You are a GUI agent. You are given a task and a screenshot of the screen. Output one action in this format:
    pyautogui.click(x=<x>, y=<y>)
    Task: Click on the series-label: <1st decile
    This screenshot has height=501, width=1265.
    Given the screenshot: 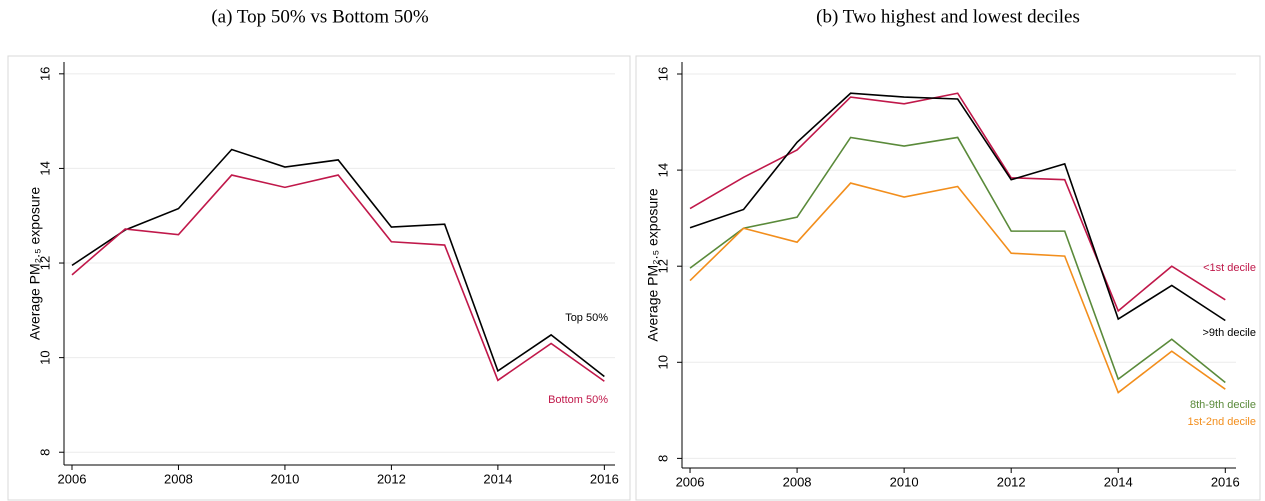 What is the action you would take?
    pyautogui.click(x=1229, y=268)
    